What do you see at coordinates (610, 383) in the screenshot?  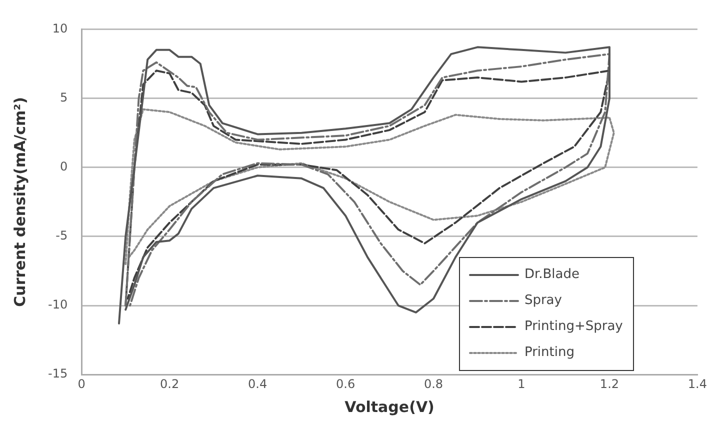 I see `x-tick-label: 1.2` at bounding box center [610, 383].